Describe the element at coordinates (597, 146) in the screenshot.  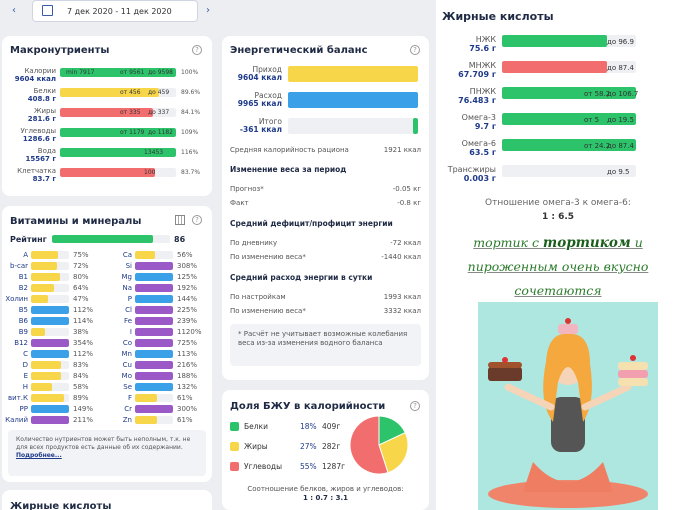
I see `fatty-from: от 24.2` at that location.